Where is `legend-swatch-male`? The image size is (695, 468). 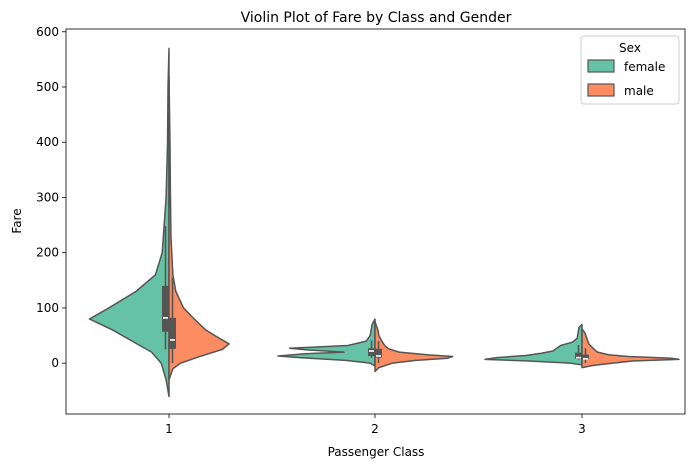 legend-swatch-male is located at coordinates (601, 90).